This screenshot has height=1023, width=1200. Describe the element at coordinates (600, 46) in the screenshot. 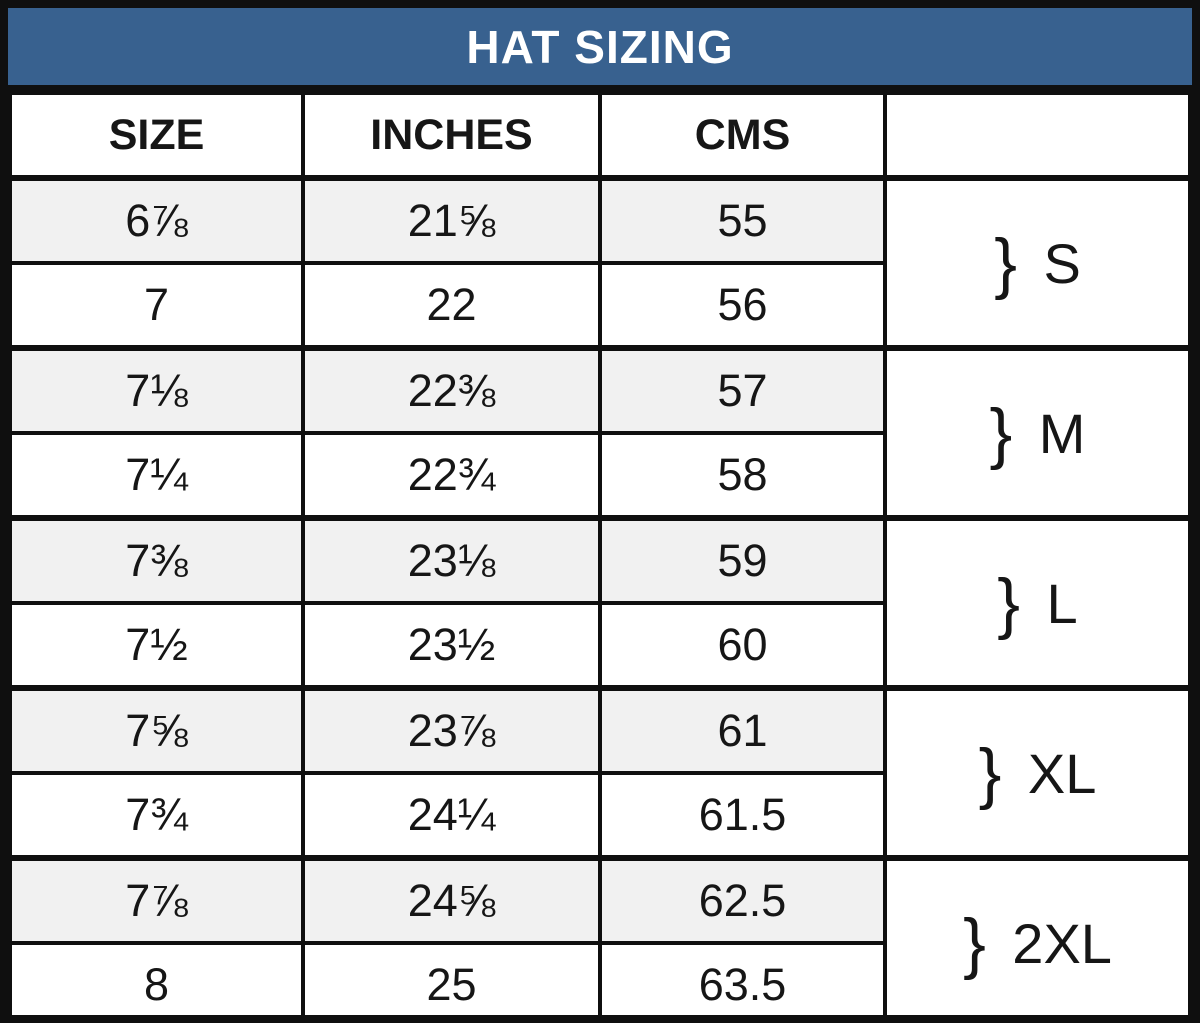

I see `table-title: HAT SIZING` at that location.